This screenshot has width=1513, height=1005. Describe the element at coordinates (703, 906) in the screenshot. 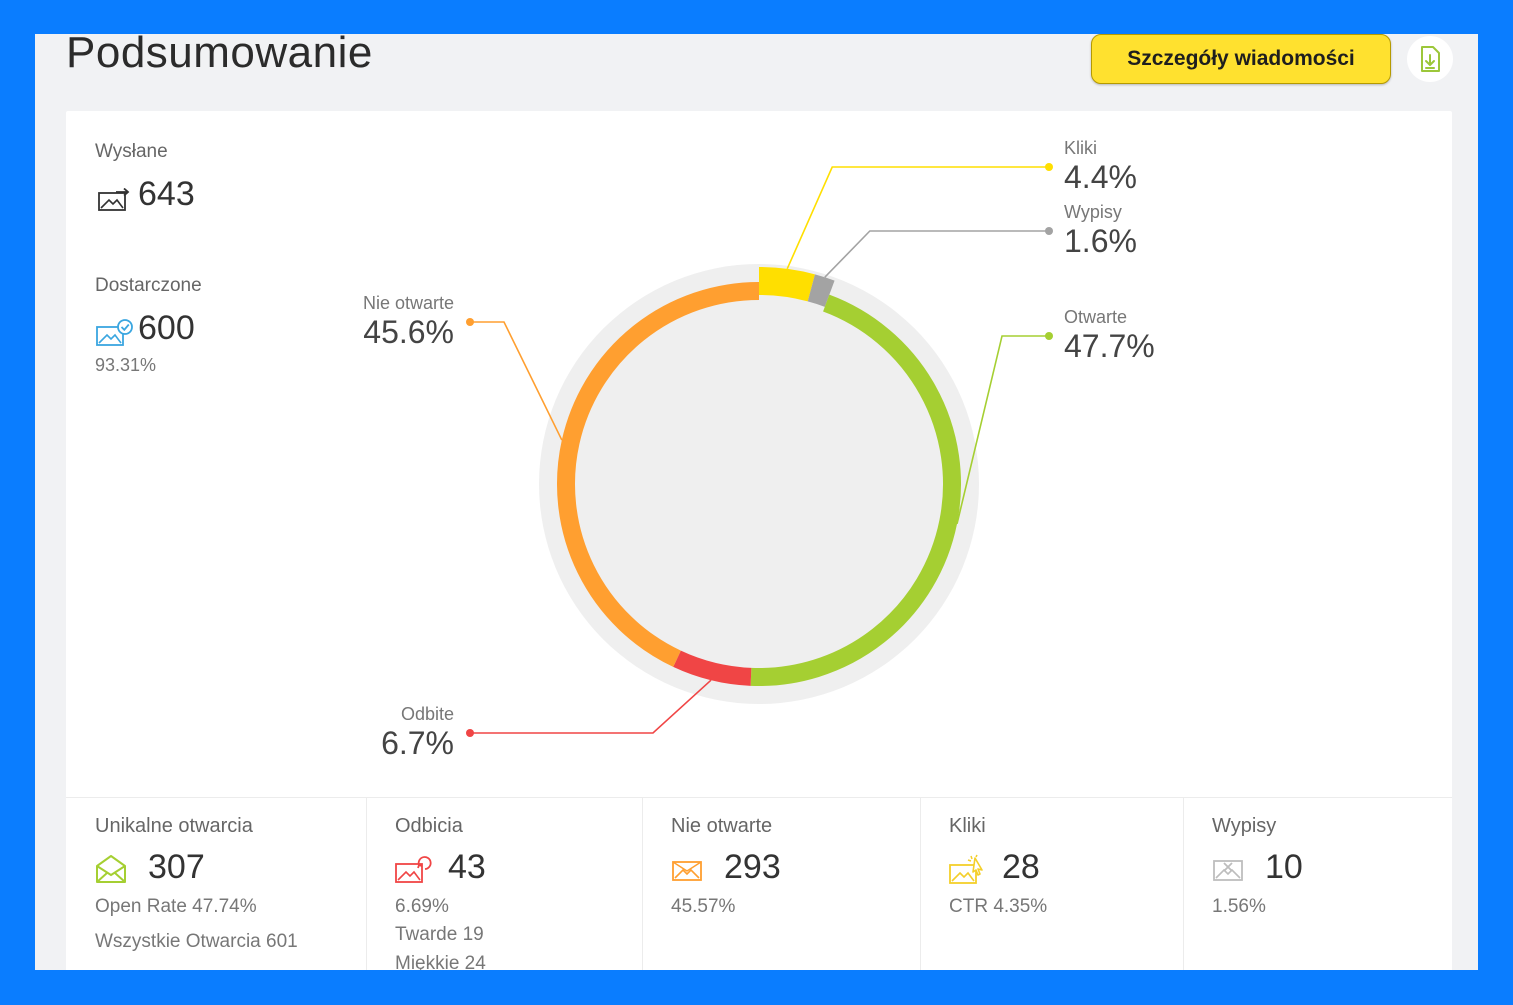

I see `stat-line: 45.57%` at that location.